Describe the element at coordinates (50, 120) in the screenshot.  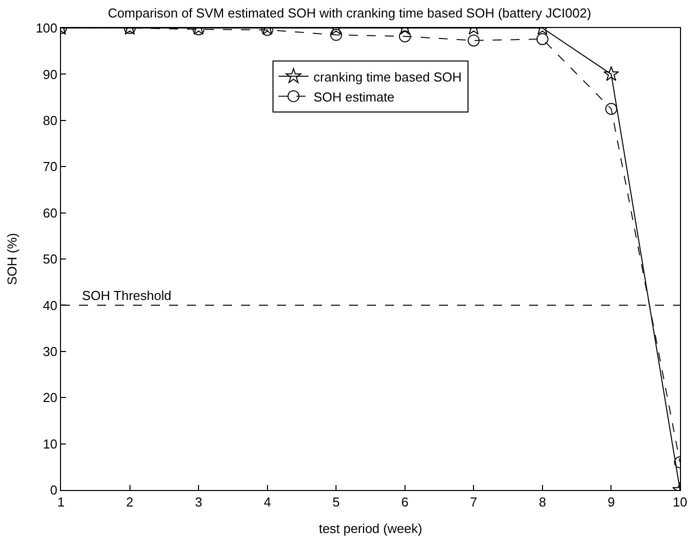
I see `y-tick-label: 80` at that location.